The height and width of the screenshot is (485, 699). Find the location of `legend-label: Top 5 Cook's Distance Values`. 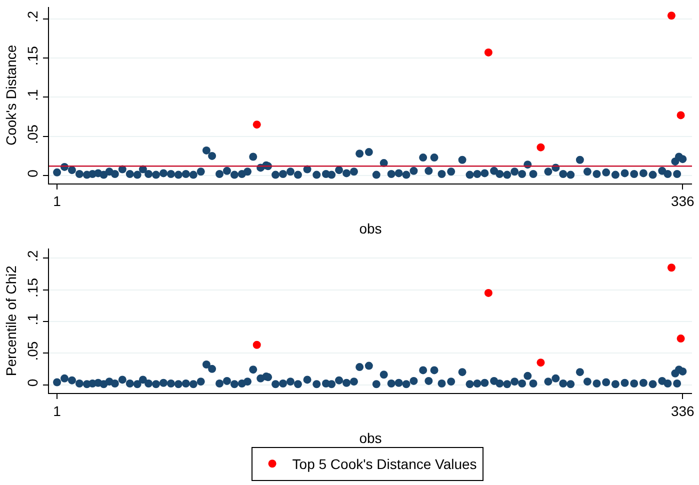

legend-label: Top 5 Cook's Distance Values is located at coordinates (384, 464).